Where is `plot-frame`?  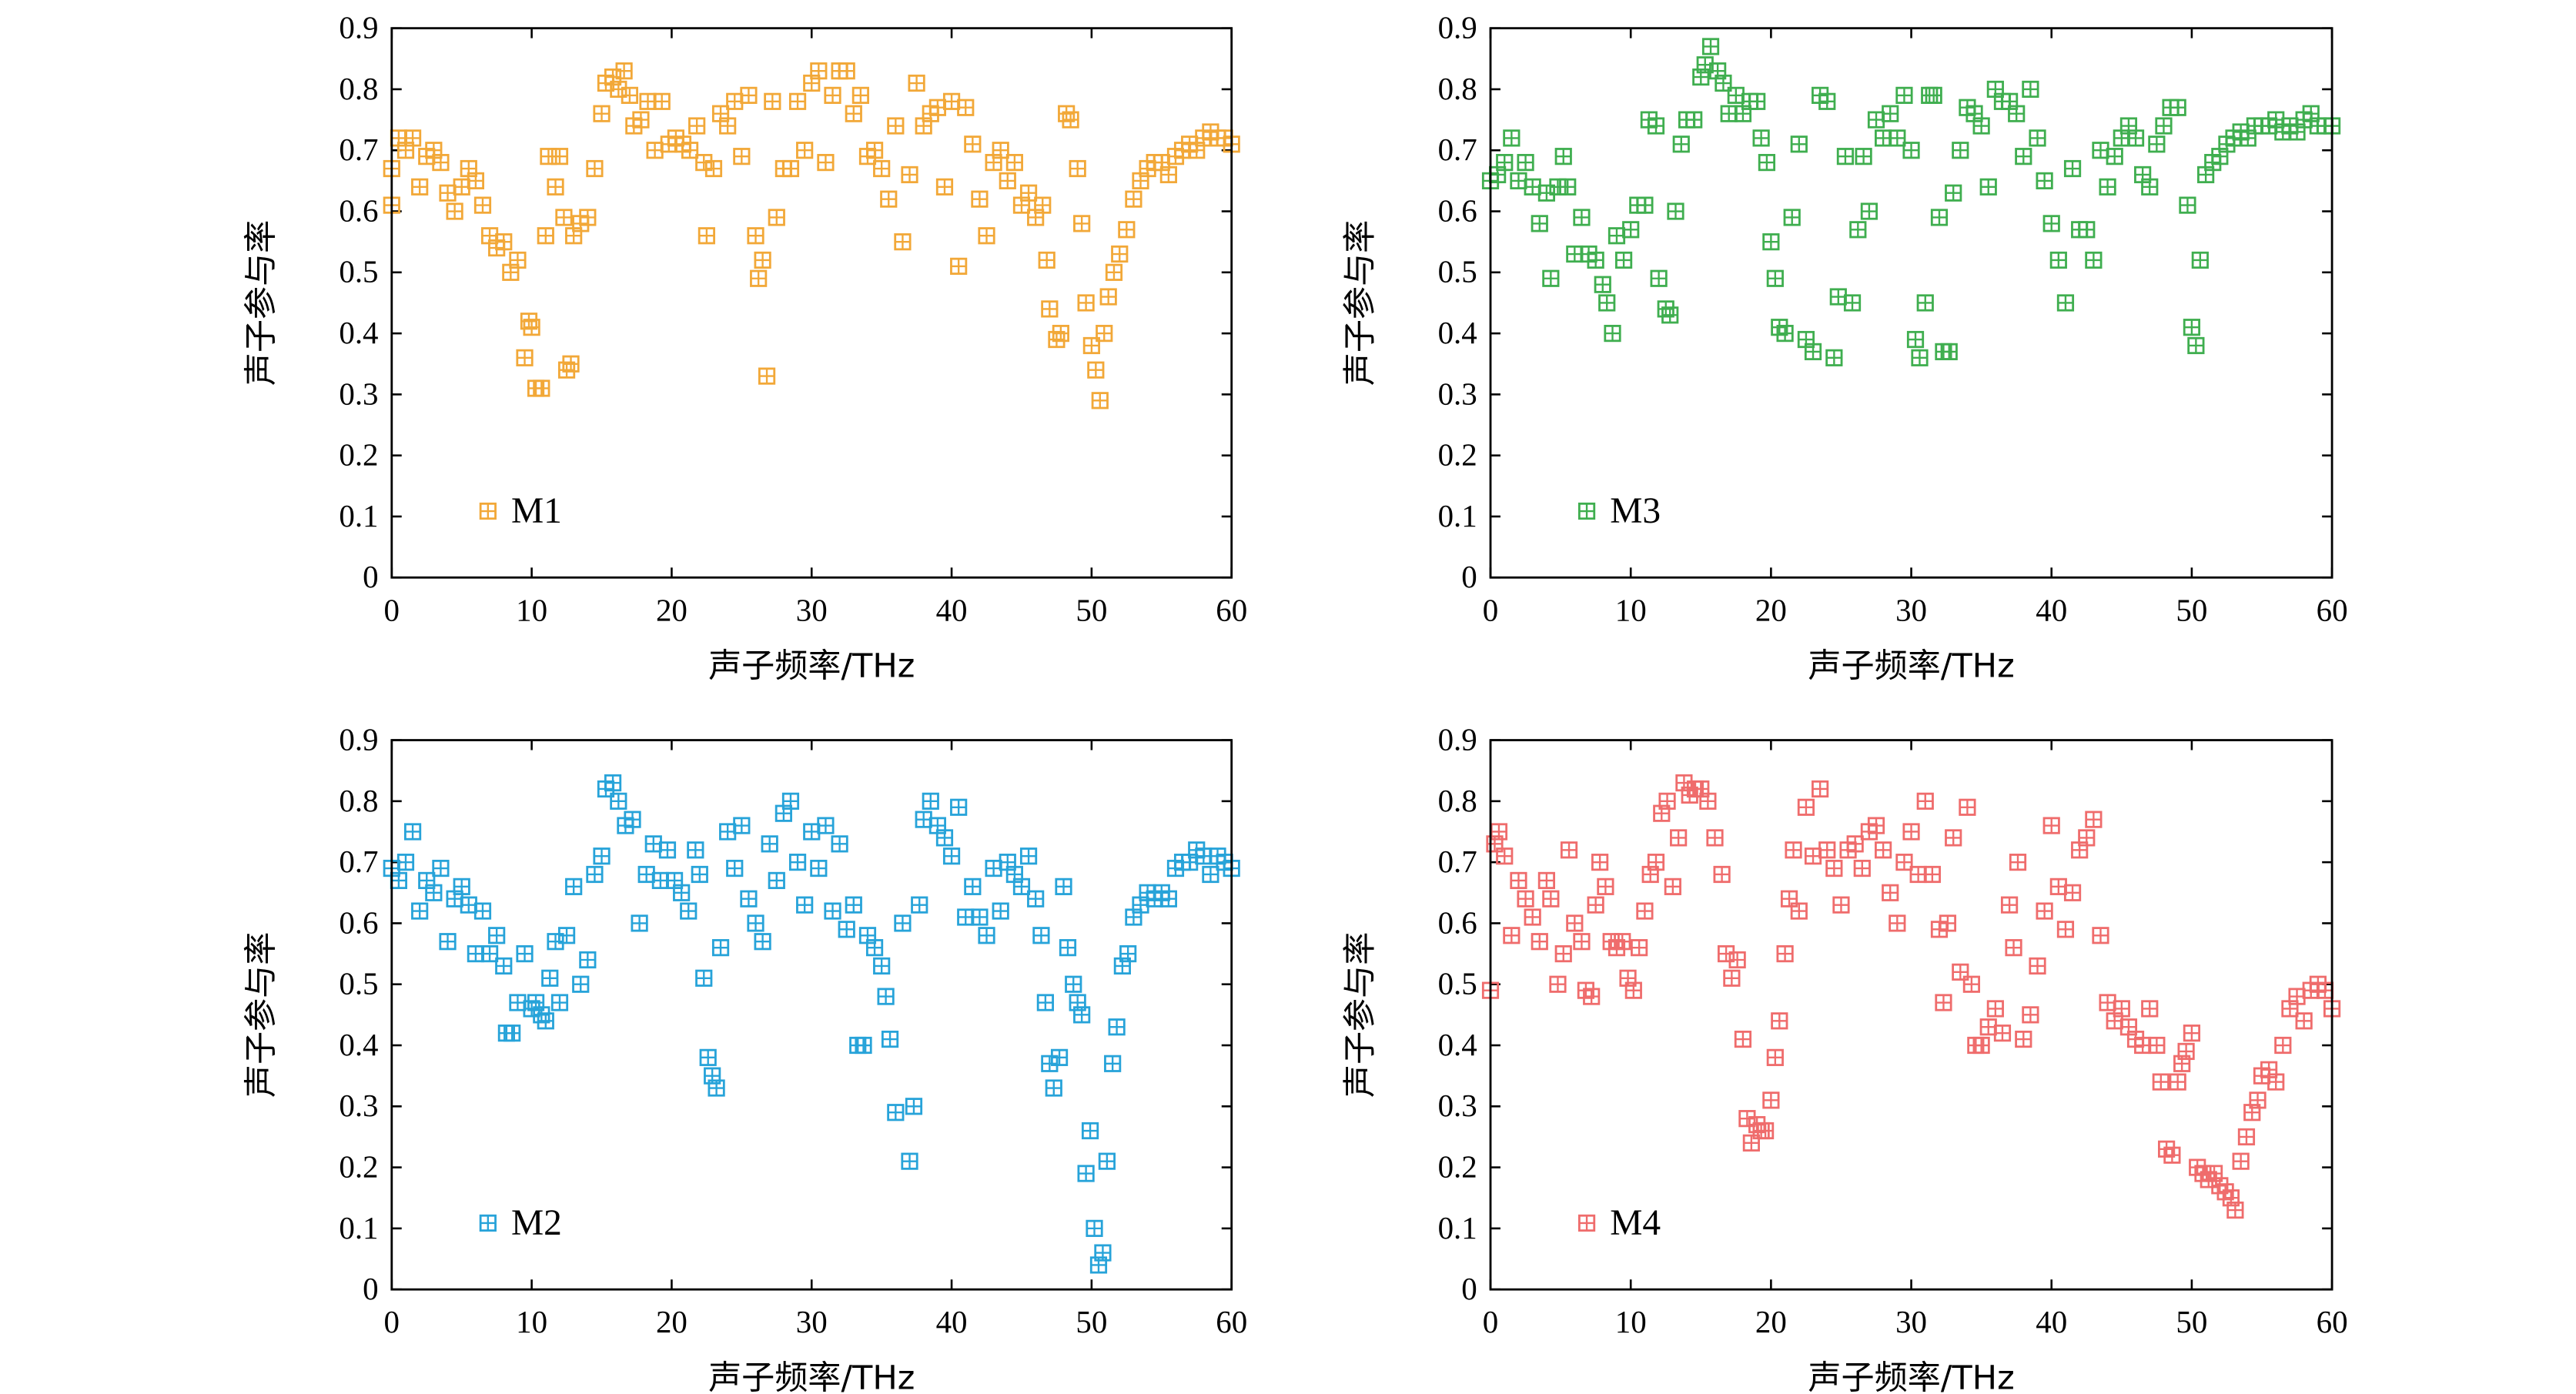
plot-frame is located at coordinates (811, 1015).